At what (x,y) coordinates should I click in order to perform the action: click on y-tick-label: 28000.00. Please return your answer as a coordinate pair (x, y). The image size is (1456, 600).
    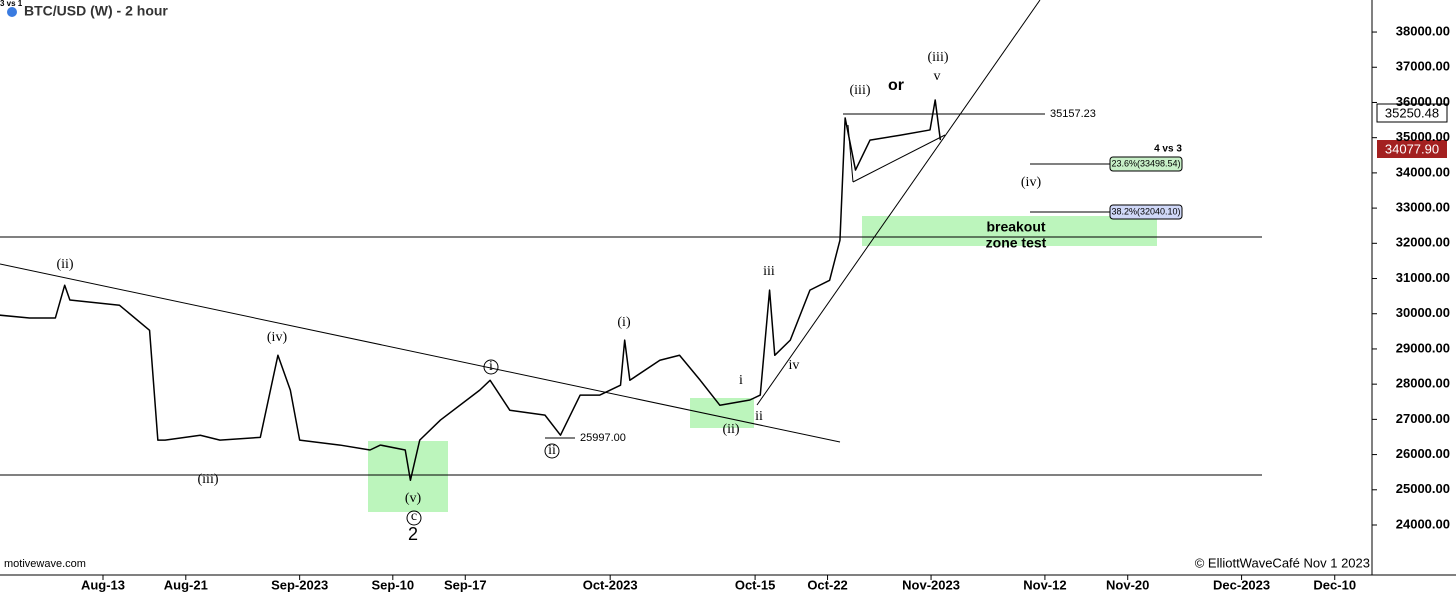
    Looking at the image, I should click on (1423, 383).